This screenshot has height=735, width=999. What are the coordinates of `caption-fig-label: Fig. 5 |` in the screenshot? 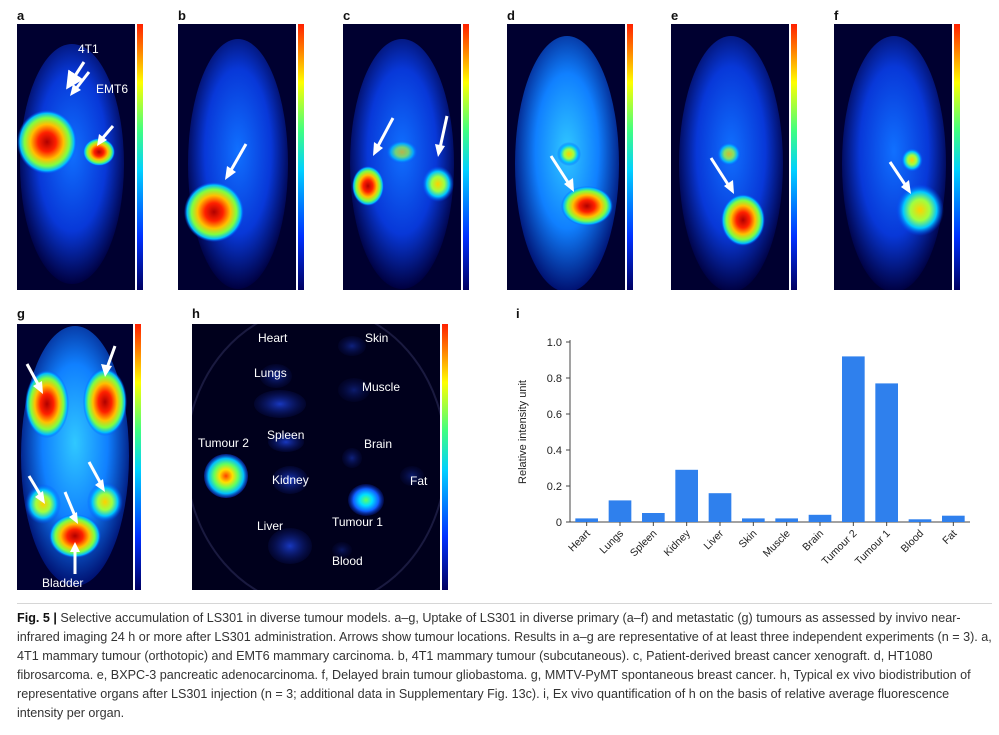 It's located at (37, 618).